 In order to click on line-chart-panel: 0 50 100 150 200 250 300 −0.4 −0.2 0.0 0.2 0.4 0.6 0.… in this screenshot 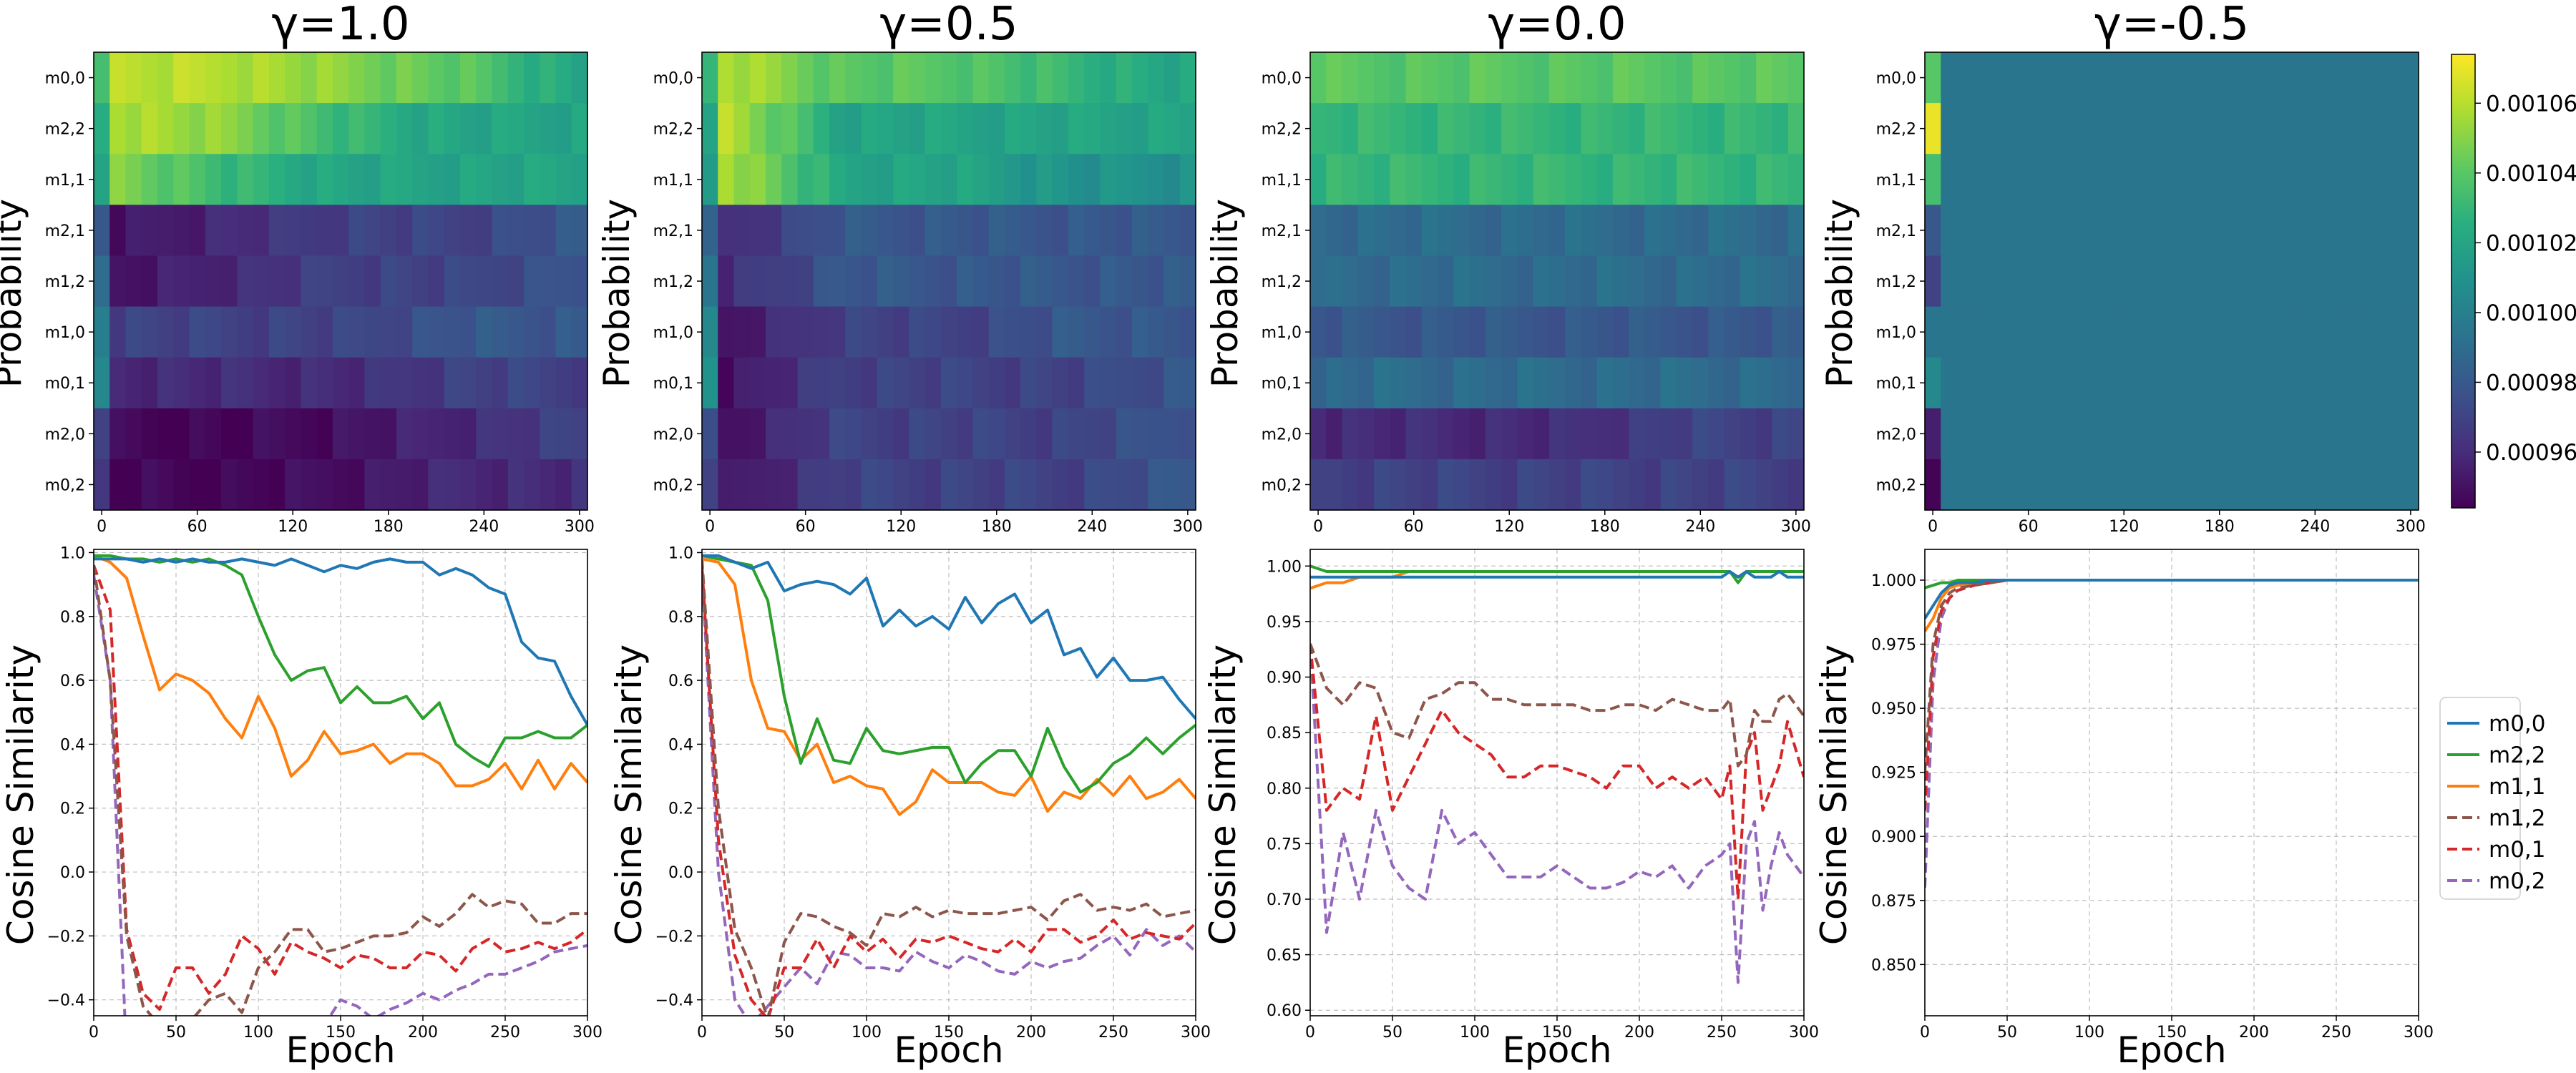, I will do `click(301, 807)`.